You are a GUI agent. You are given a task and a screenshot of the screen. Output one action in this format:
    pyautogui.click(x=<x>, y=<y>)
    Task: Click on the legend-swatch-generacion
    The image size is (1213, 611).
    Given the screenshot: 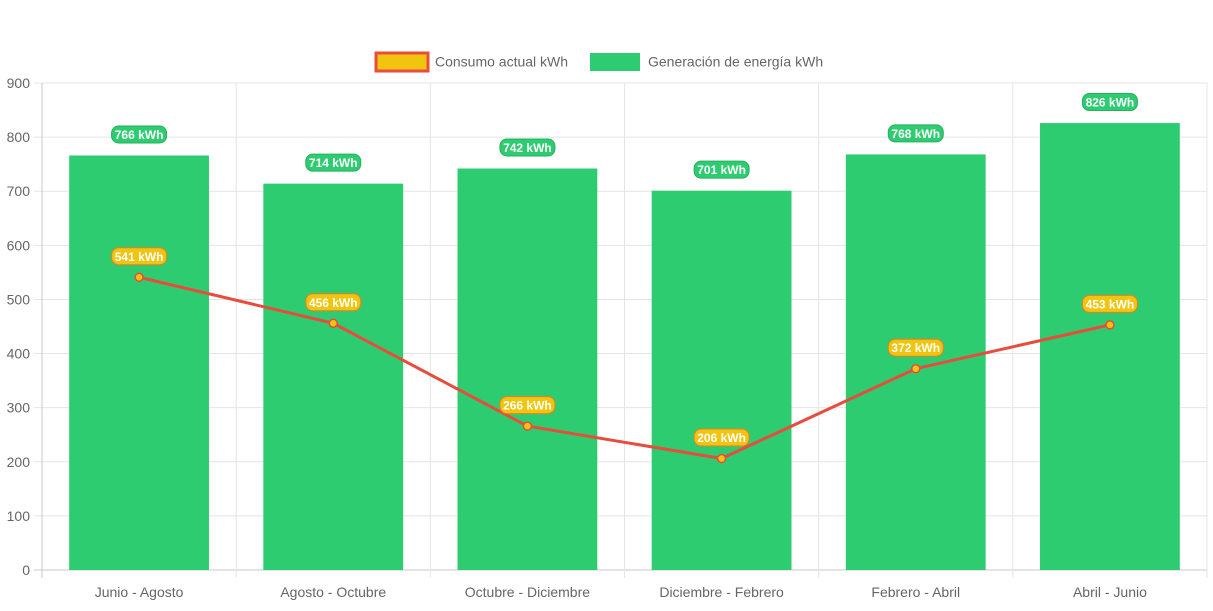 What is the action you would take?
    pyautogui.click(x=615, y=62)
    